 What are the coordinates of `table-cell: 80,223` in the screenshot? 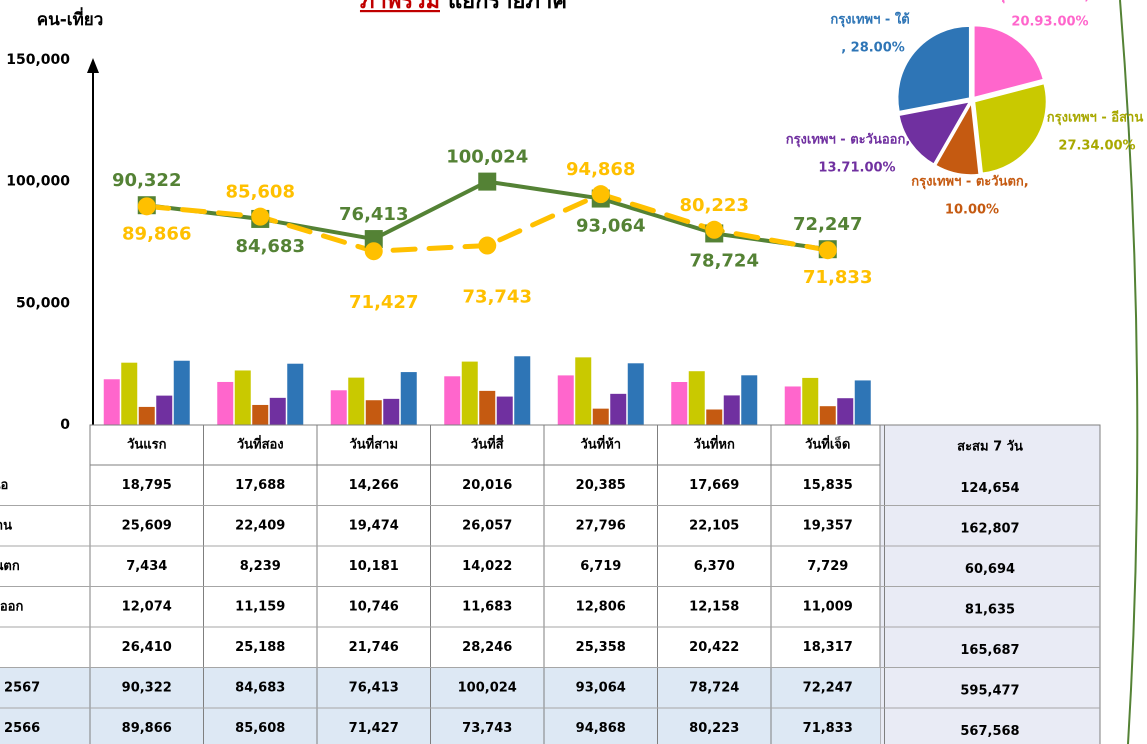 It's located at (714, 728).